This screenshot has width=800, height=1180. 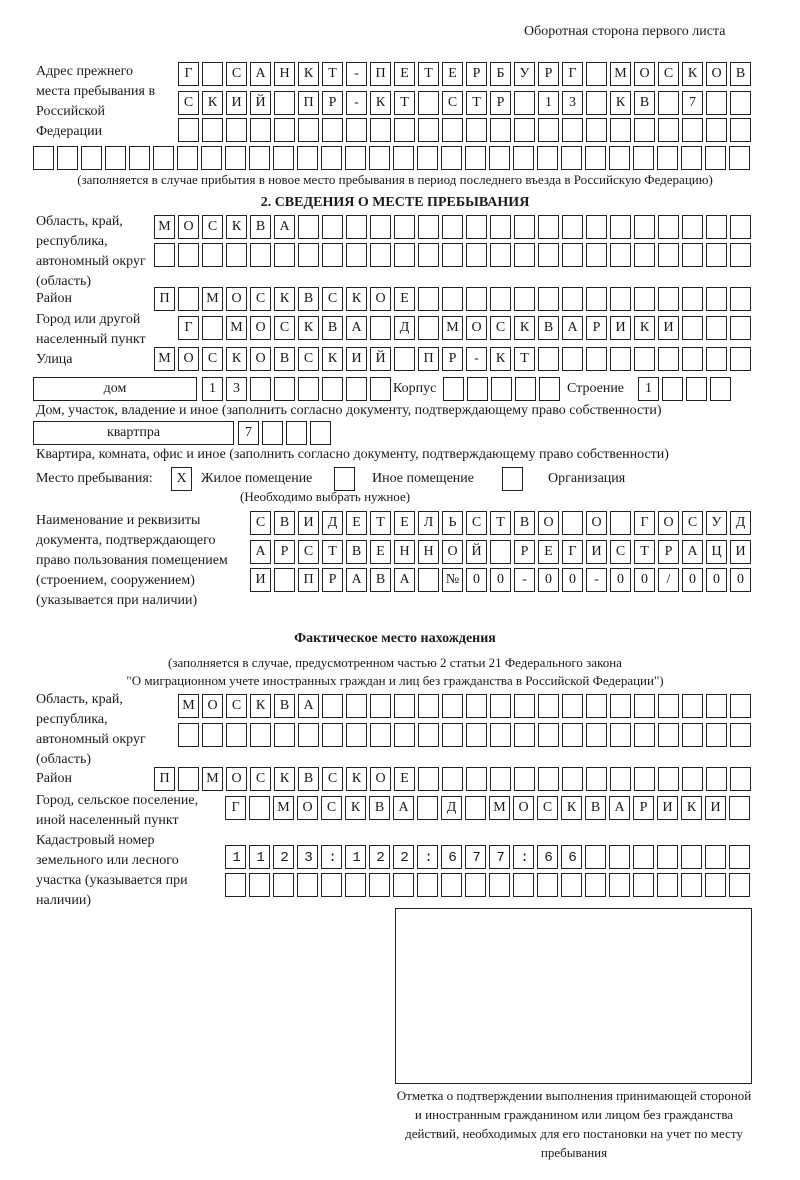 I want to click on char-cell: П, so click(x=164, y=779).